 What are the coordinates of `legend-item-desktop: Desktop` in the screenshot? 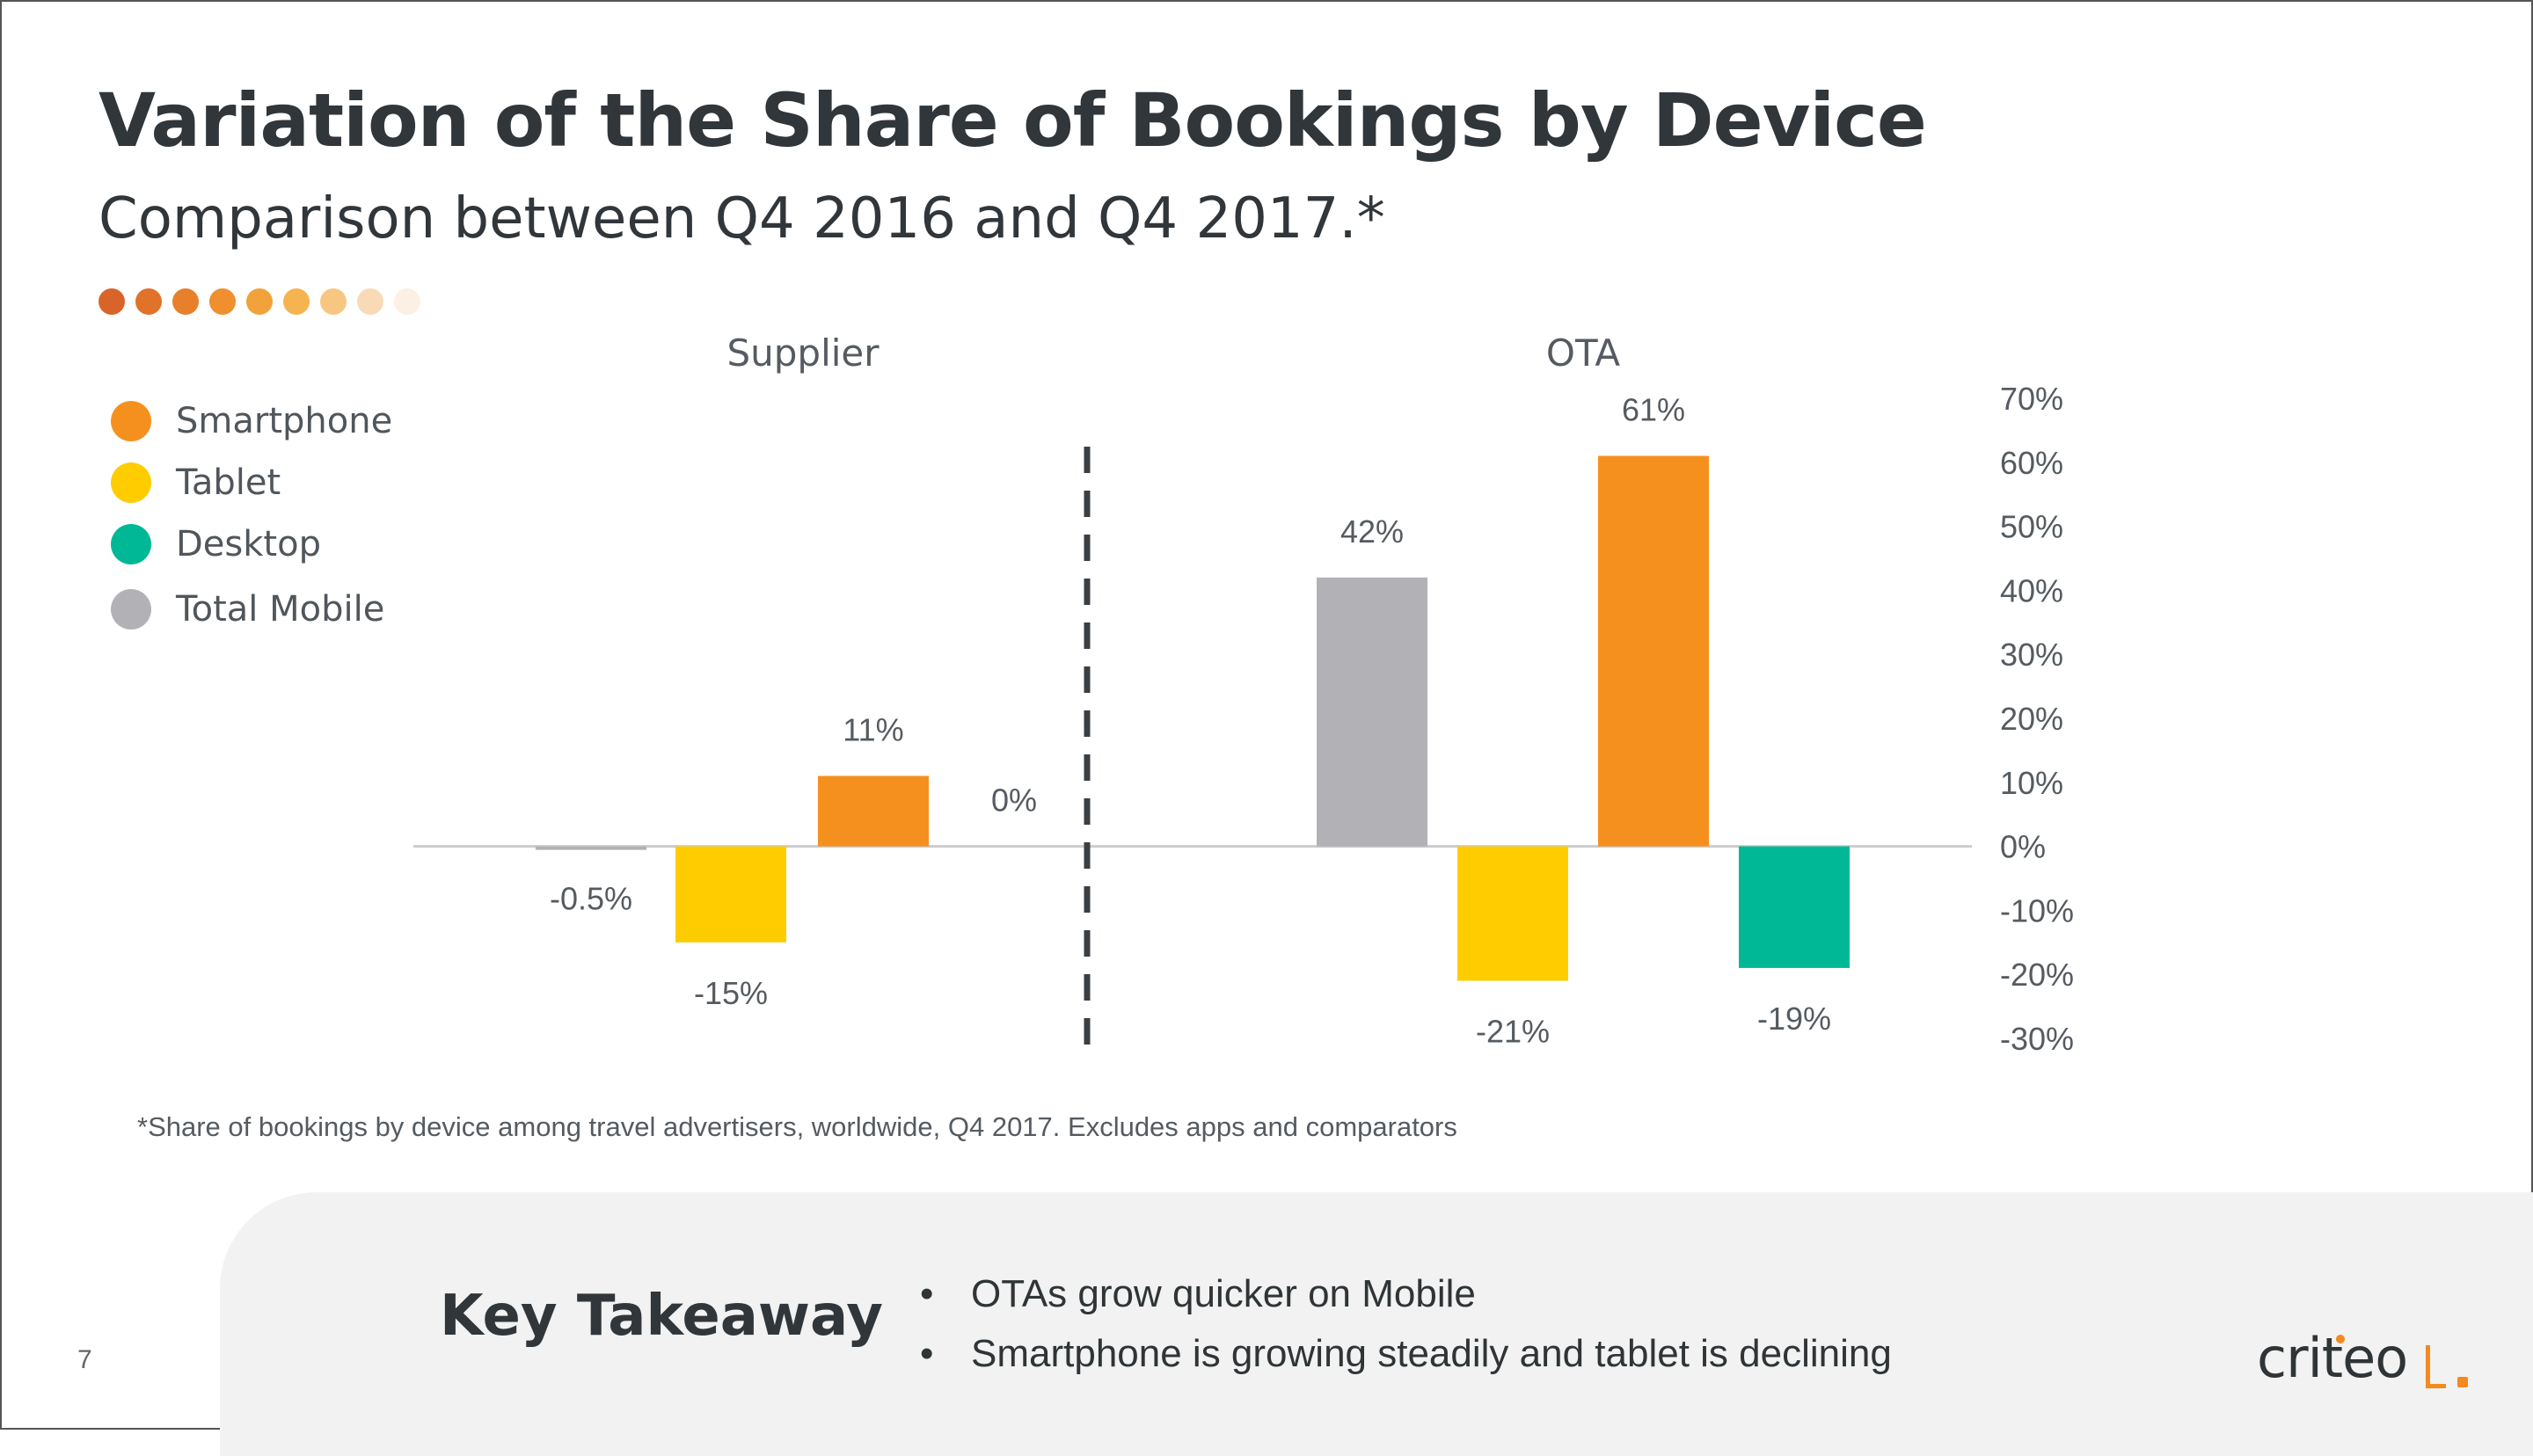 It's located at (216, 544).